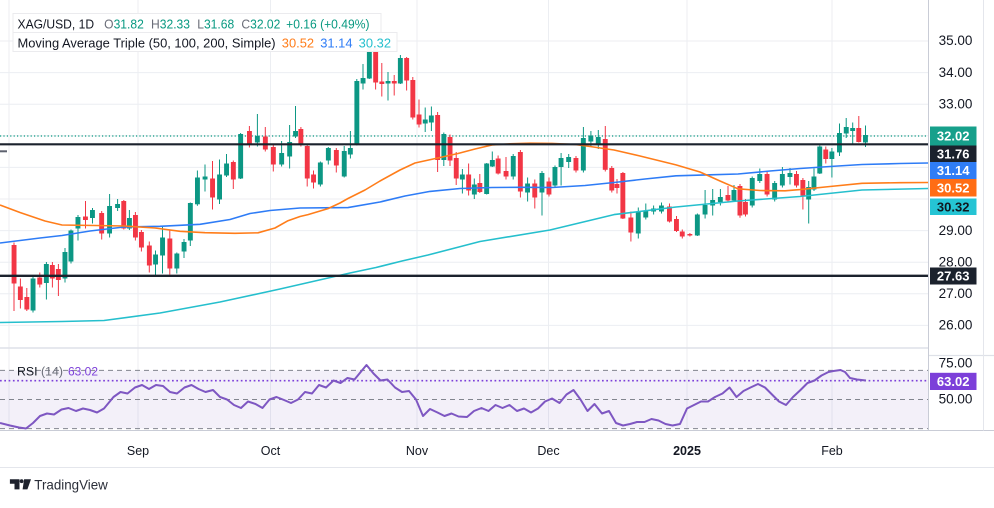 Image resolution: width=994 pixels, height=508 pixels. What do you see at coordinates (953, 206) in the screenshot?
I see `svg-text: 30.32` at bounding box center [953, 206].